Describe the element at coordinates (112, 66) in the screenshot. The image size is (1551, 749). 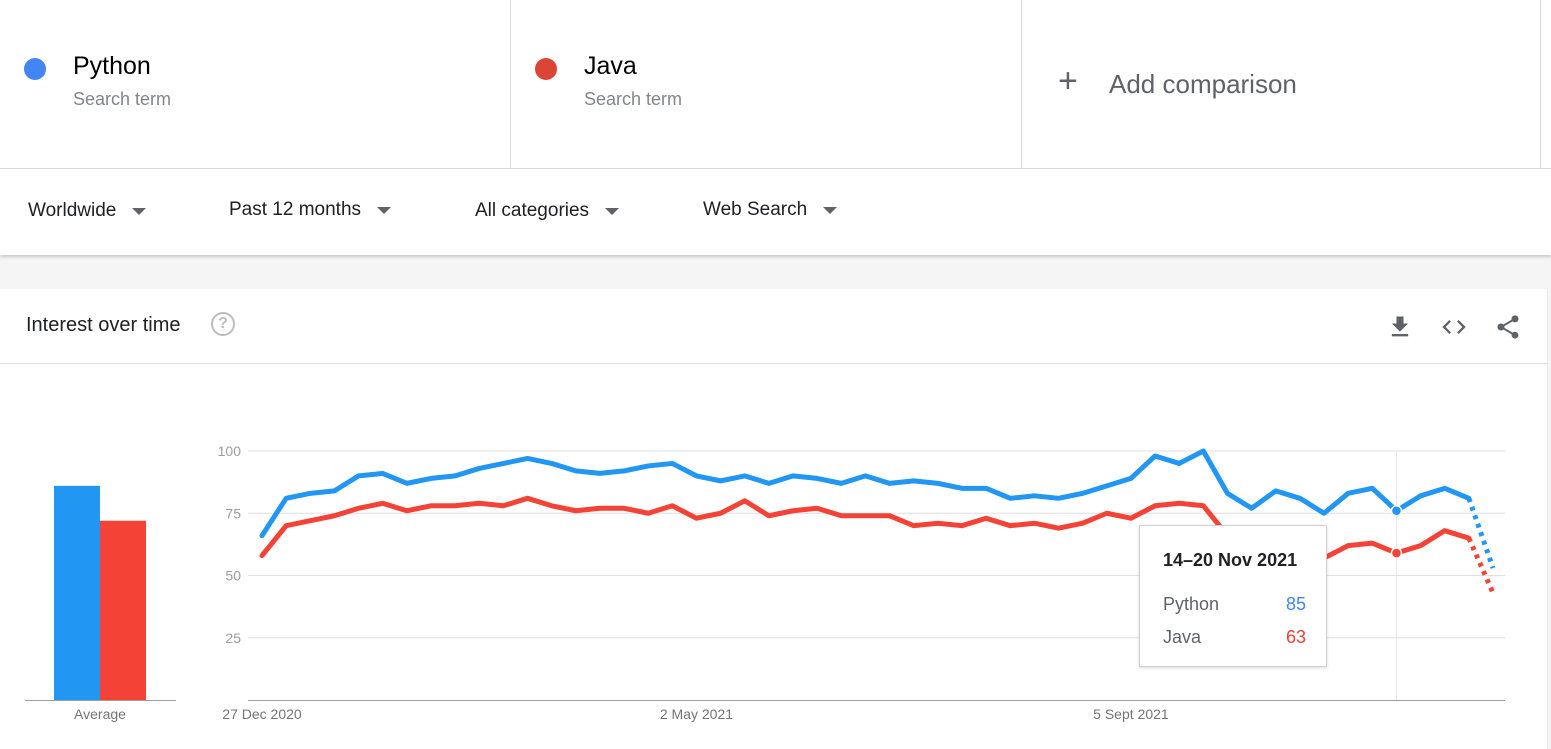
I see `term-name: Python` at that location.